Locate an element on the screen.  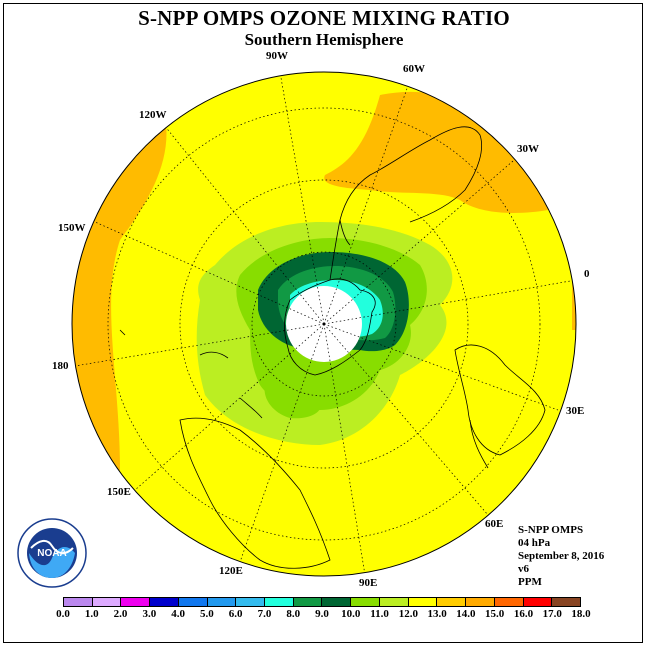
colorbar-tick-label: 8.0 is located at coordinates (293, 614).